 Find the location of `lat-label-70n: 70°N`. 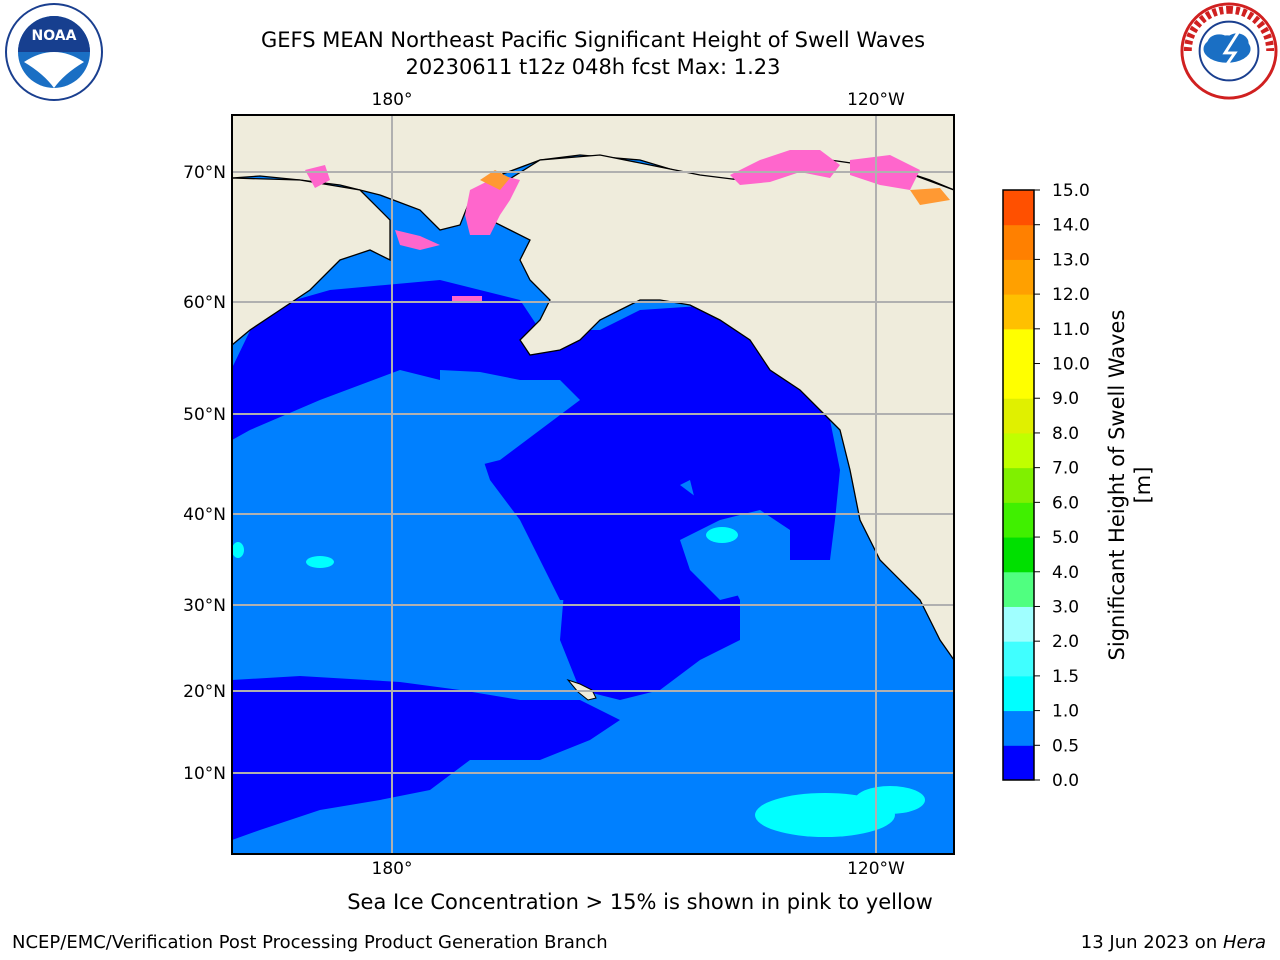

lat-label-70n: 70°N is located at coordinates (204, 173).